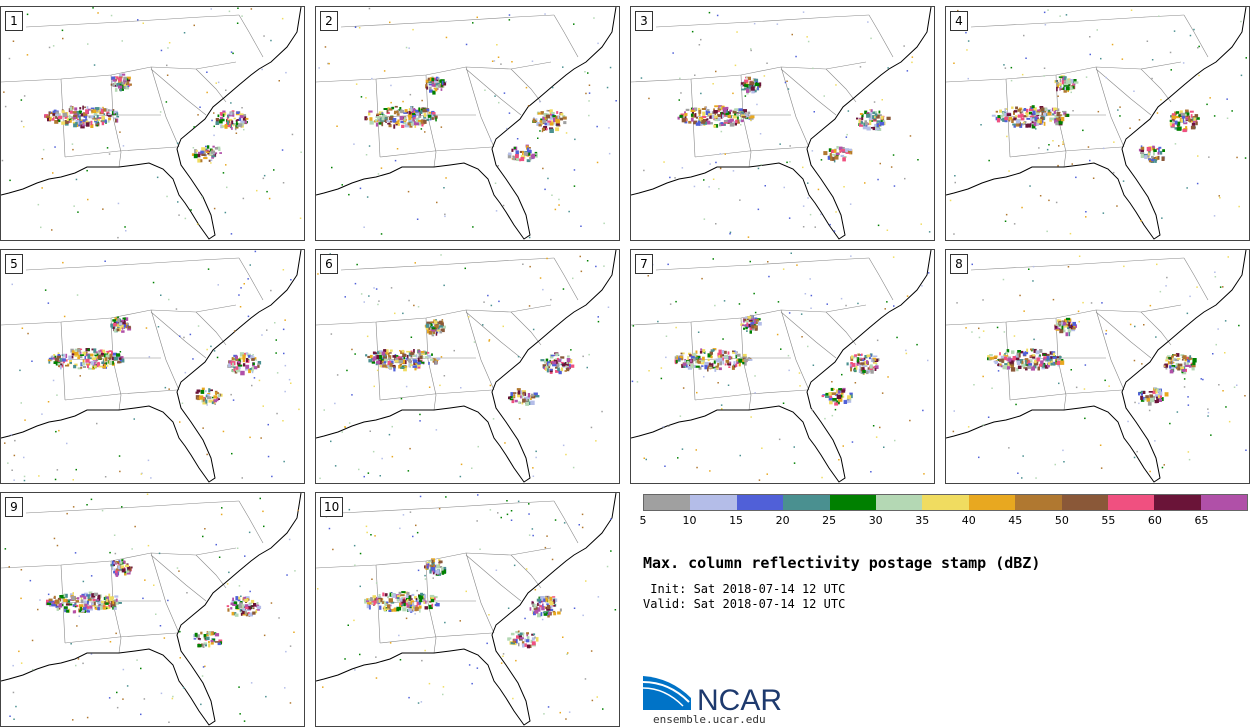 The width and height of the screenshot is (1260, 728). What do you see at coordinates (806, 502) in the screenshot?
I see `colorbar-segment` at bounding box center [806, 502].